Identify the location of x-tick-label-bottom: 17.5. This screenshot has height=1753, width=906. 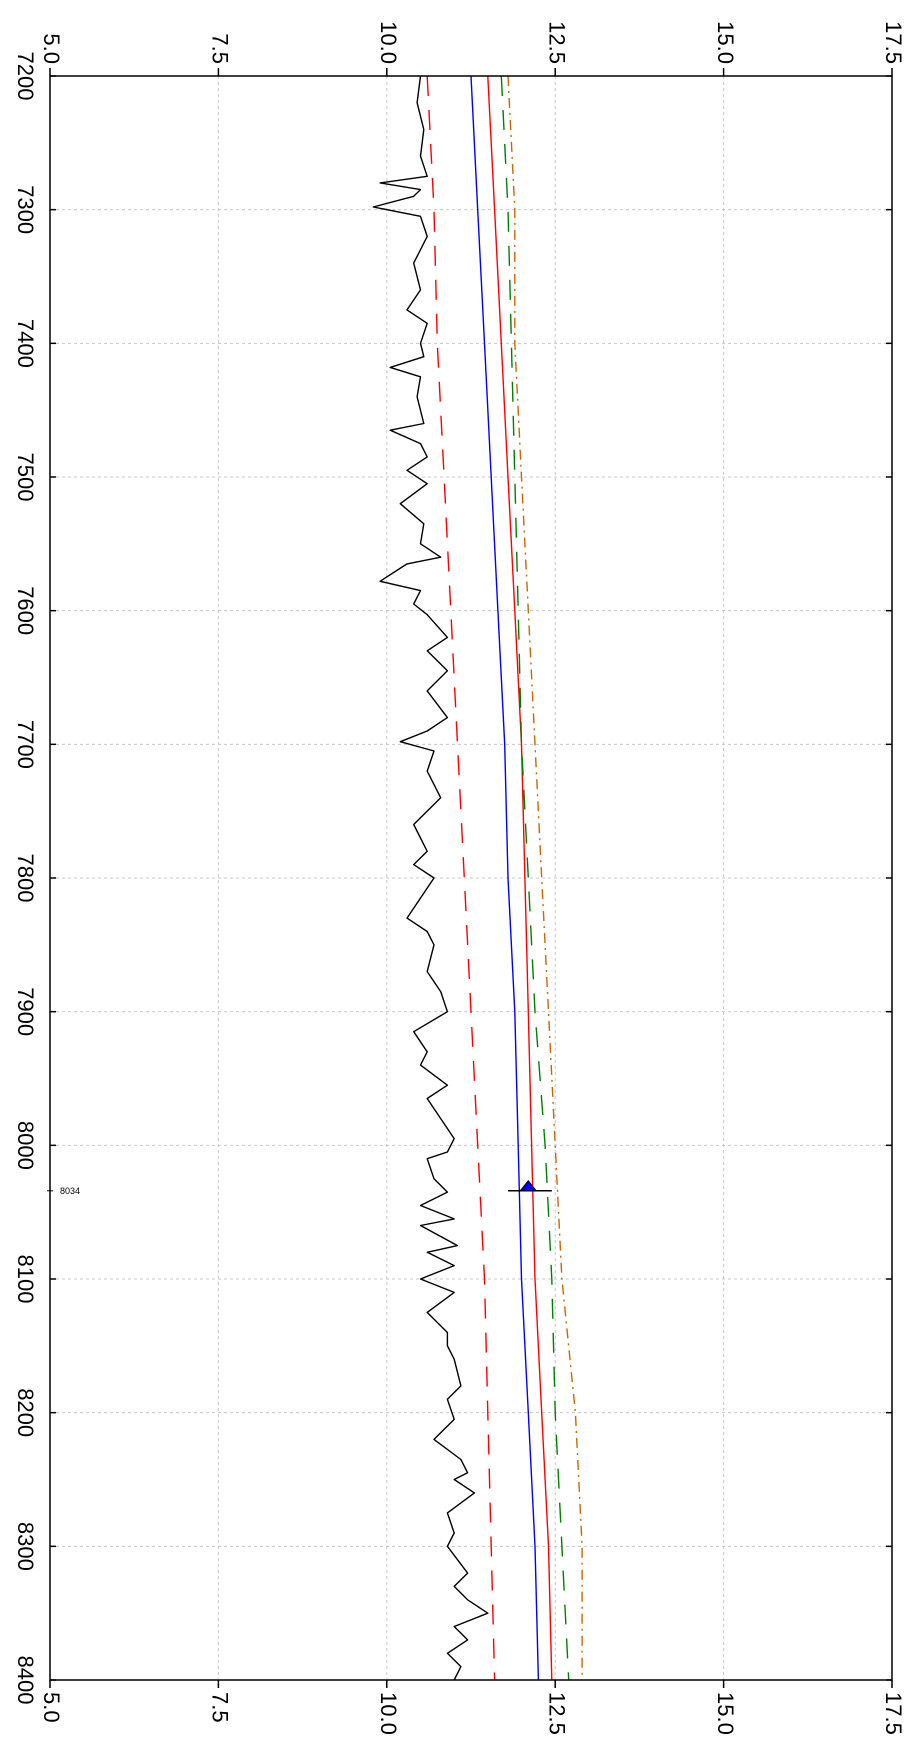
(893, 1713).